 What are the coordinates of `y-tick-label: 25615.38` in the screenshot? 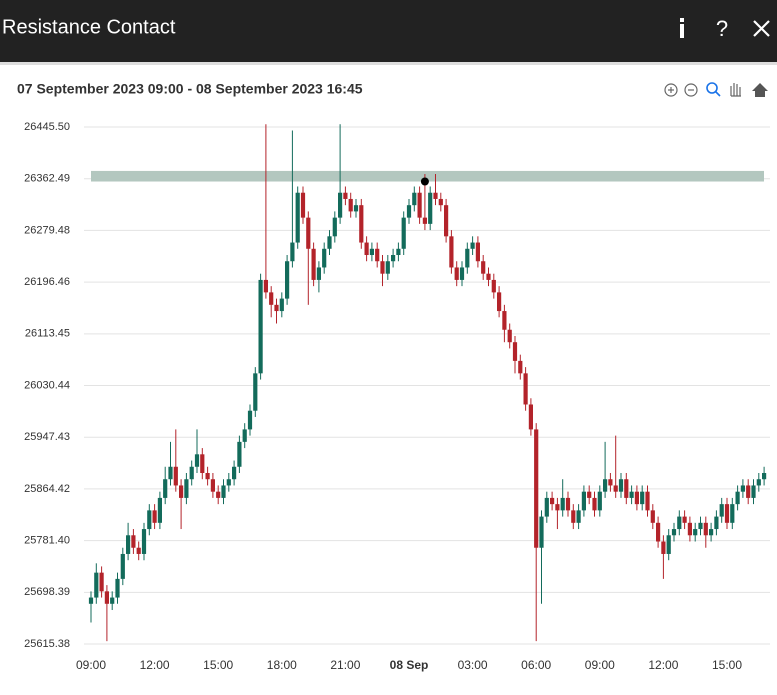 It's located at (47, 644).